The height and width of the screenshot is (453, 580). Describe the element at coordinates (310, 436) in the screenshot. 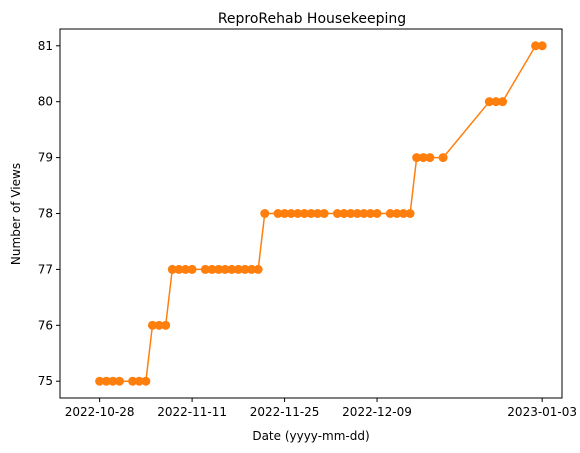

I see `x-axis-label: Date (yyyy-mm-dd)` at that location.